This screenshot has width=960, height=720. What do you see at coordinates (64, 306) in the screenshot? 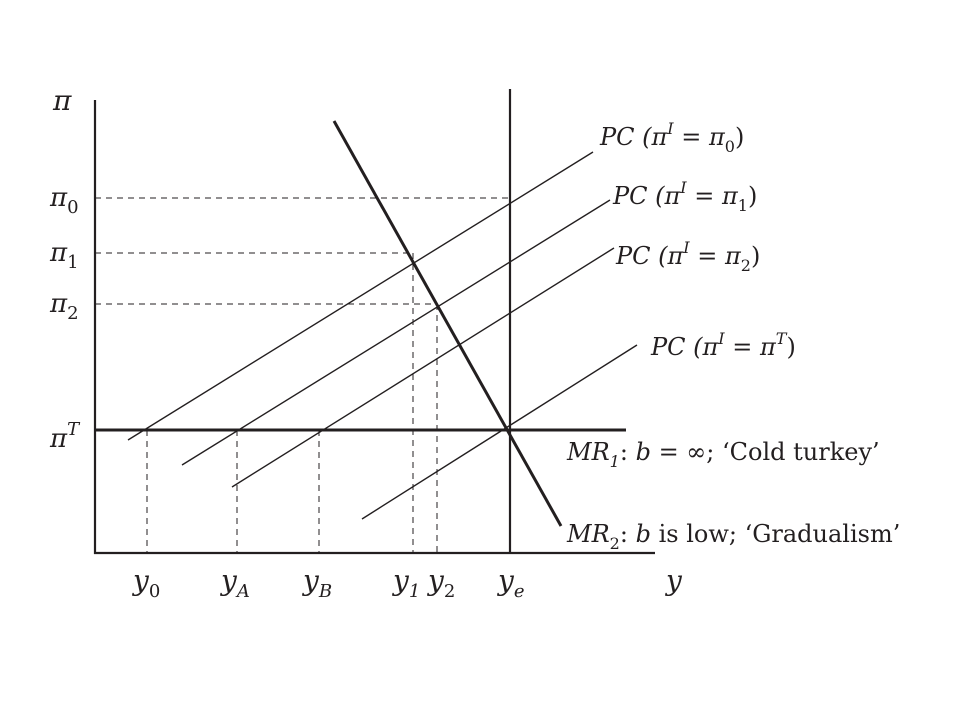
I see `y-tick-pi2: π2` at bounding box center [64, 306].